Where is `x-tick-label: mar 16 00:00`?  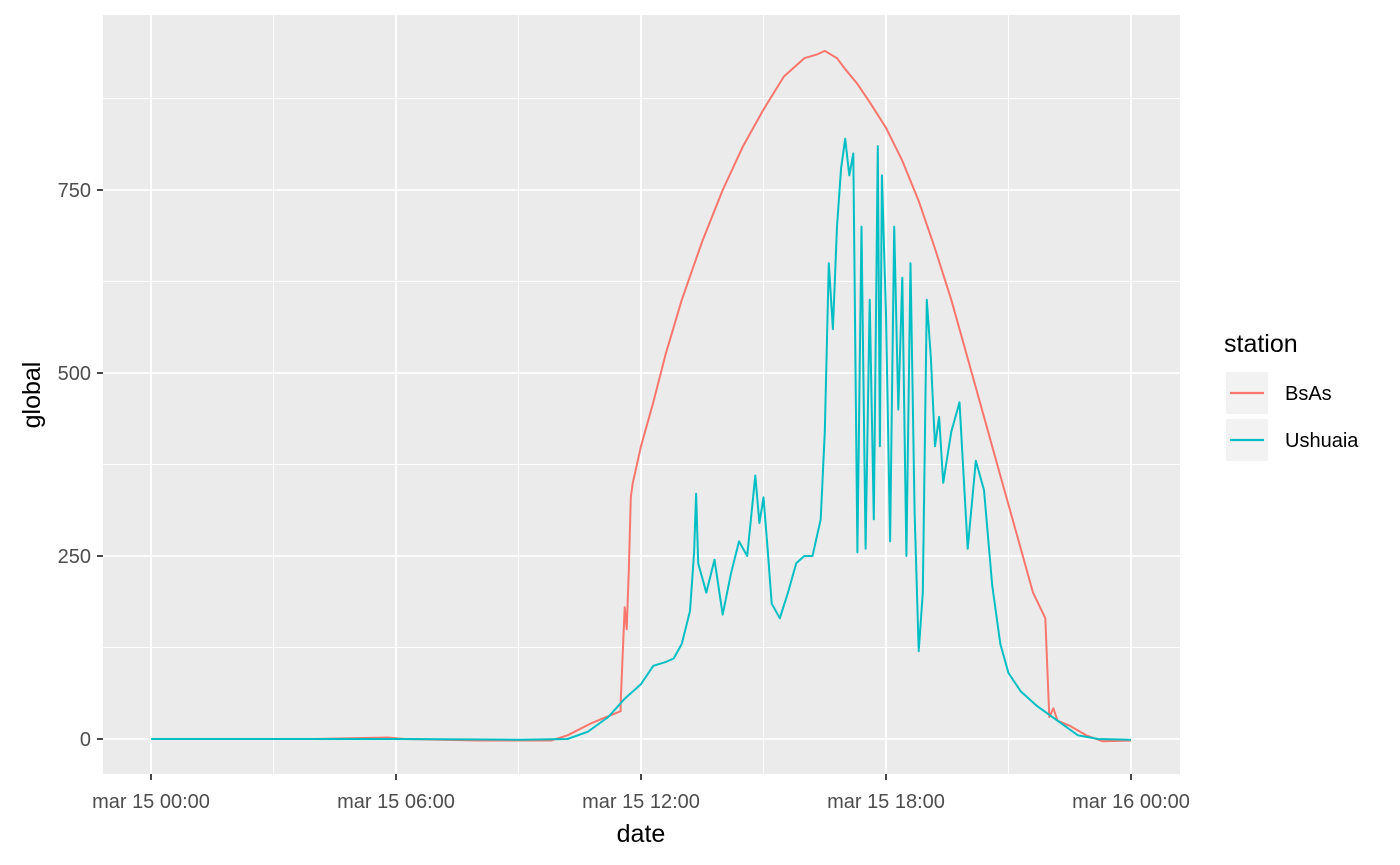 x-tick-label: mar 16 00:00 is located at coordinates (1131, 802).